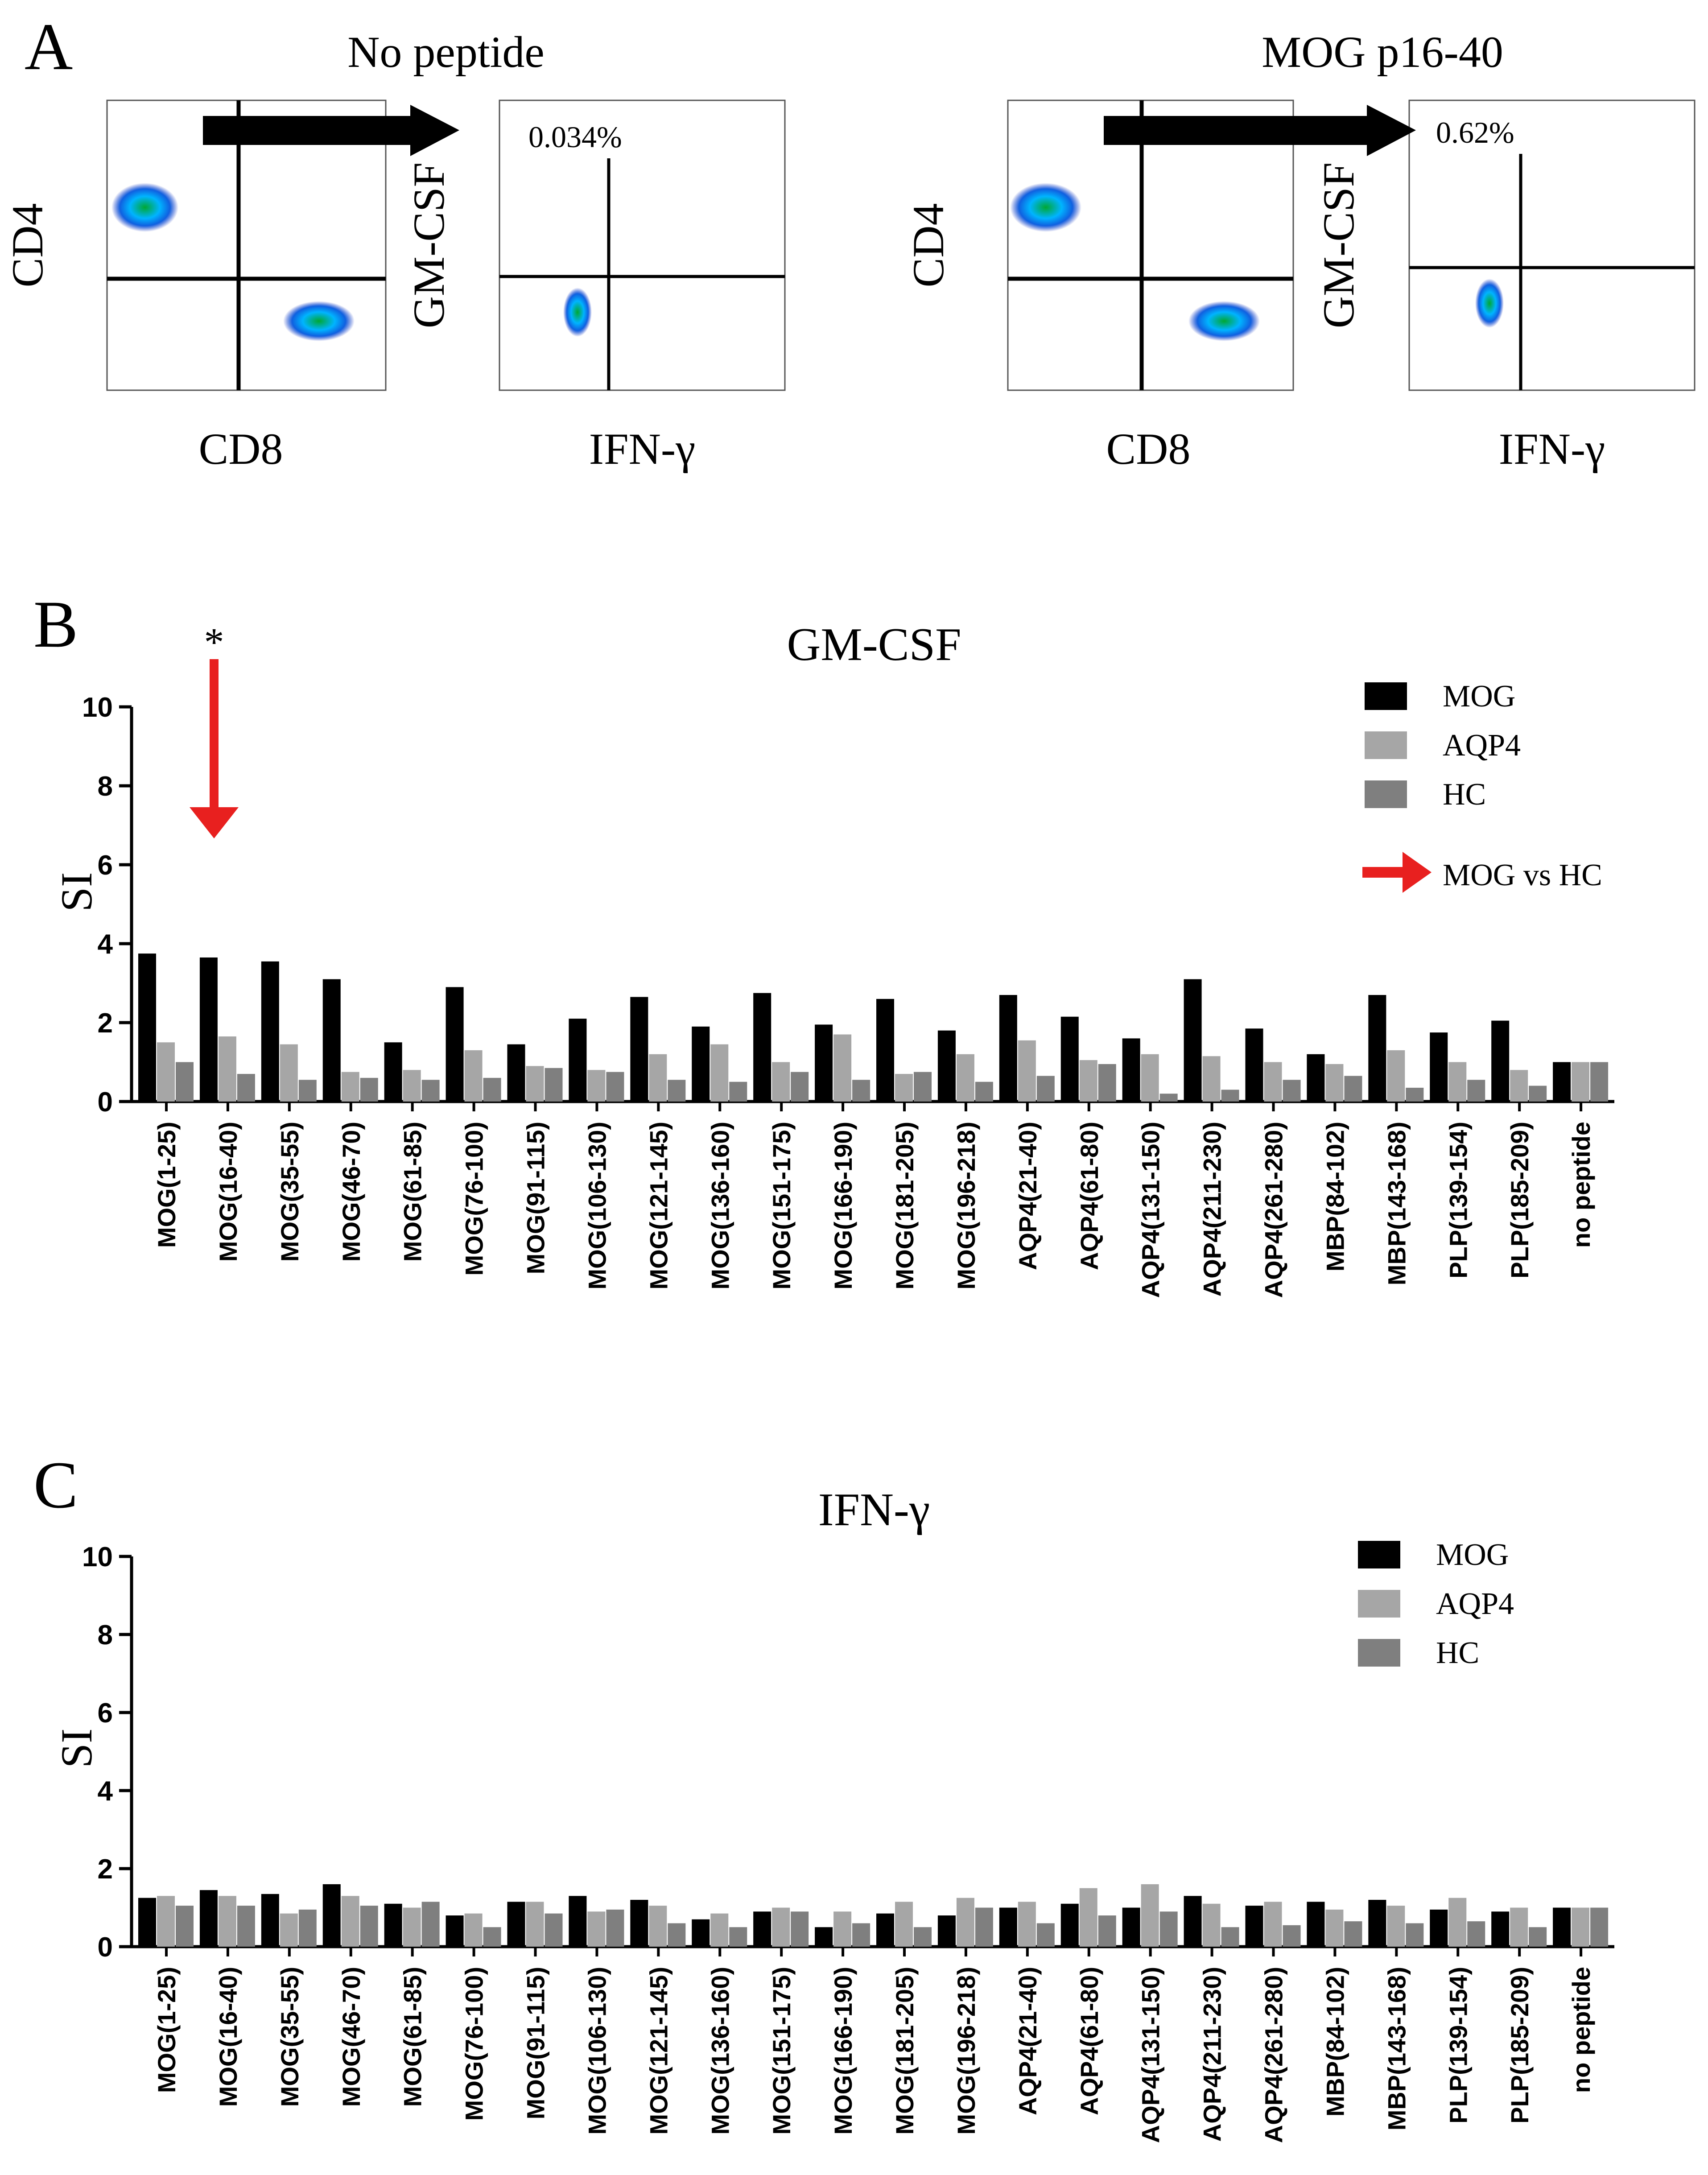 The image size is (1708, 2175). I want to click on y-tick-label: 0, so click(106, 1948).